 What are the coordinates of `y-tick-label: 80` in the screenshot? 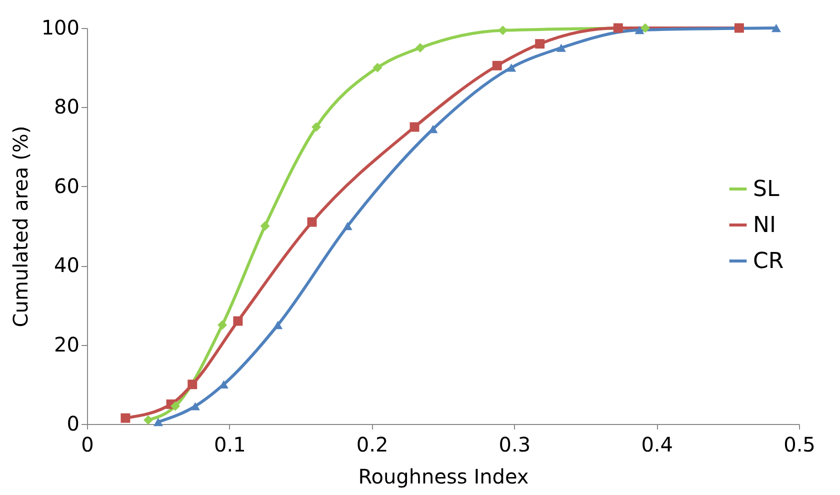 It's located at (67, 106).